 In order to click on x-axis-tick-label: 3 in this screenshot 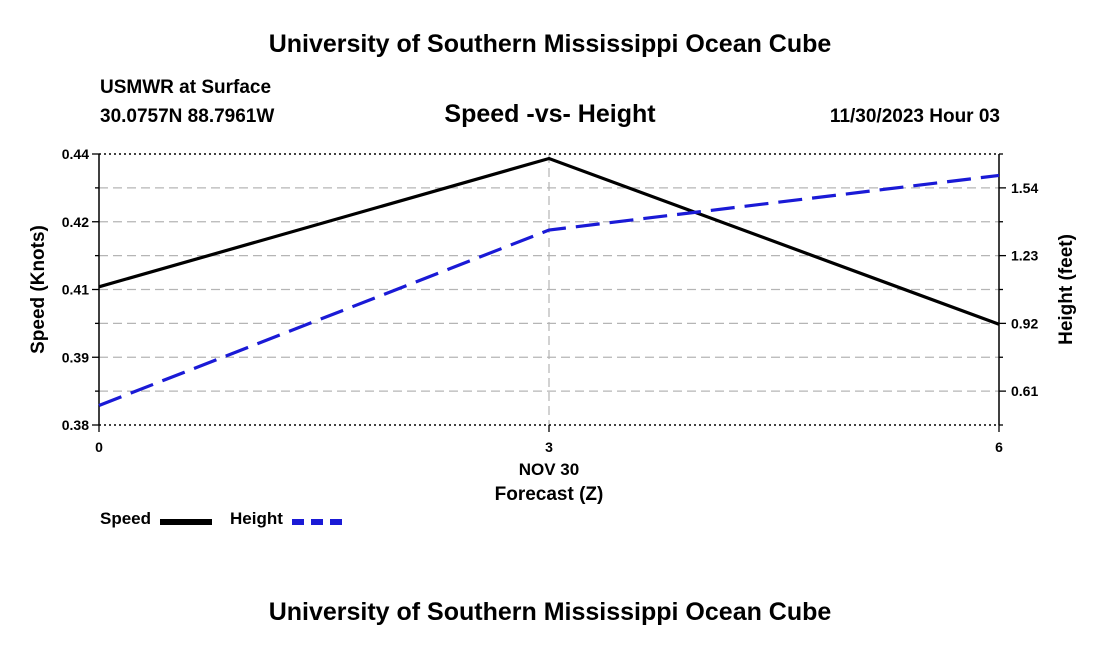, I will do `click(549, 447)`.